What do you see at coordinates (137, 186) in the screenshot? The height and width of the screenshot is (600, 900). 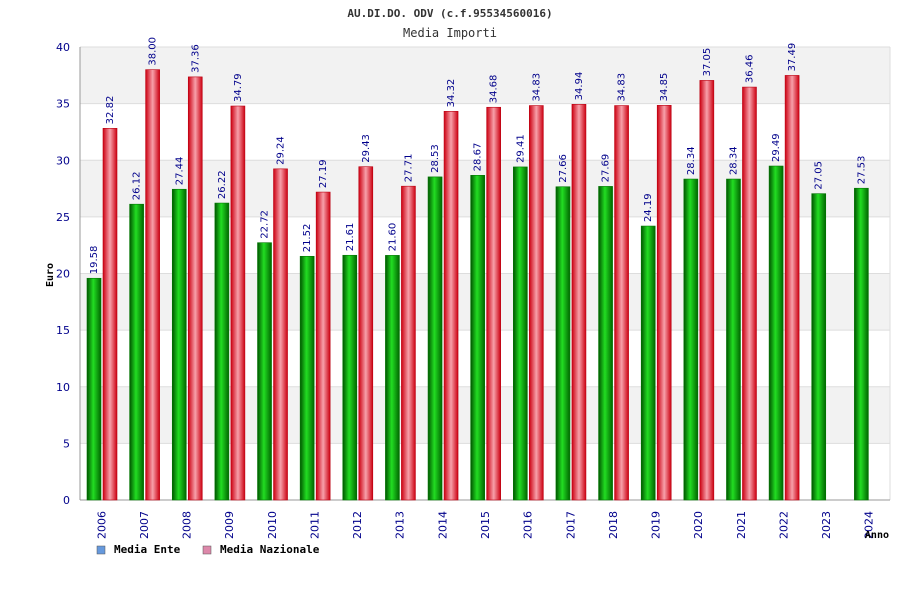 I see `data-label-ente: 26.12` at bounding box center [137, 186].